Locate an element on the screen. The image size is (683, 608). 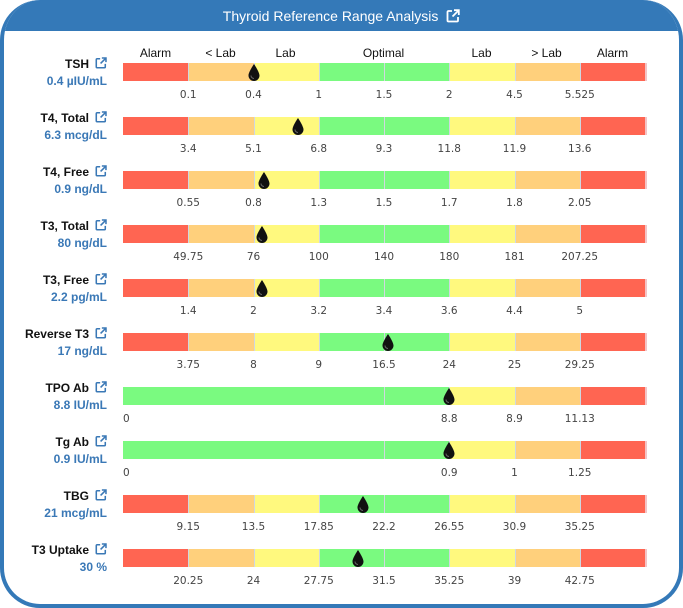
tick-label: 13.5 is located at coordinates (253, 527).